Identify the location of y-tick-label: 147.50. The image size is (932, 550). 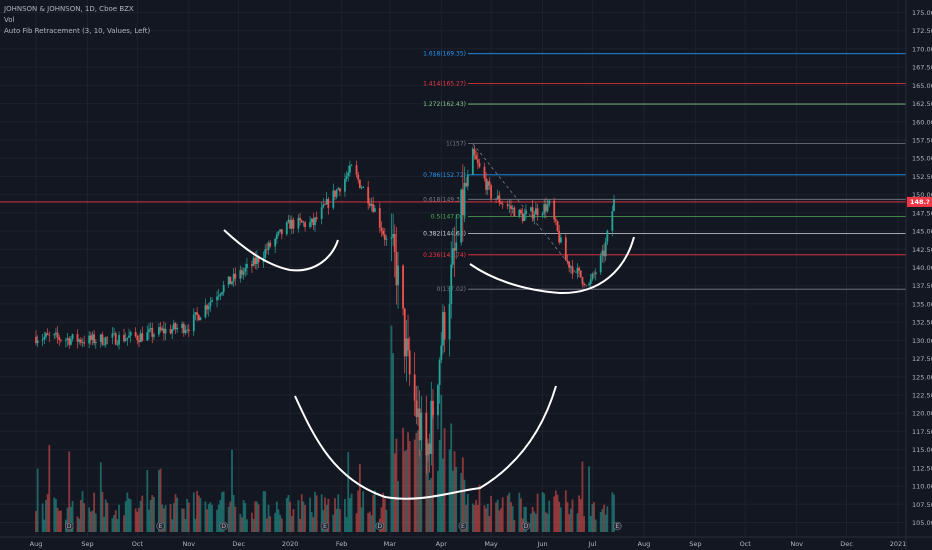
(922, 213).